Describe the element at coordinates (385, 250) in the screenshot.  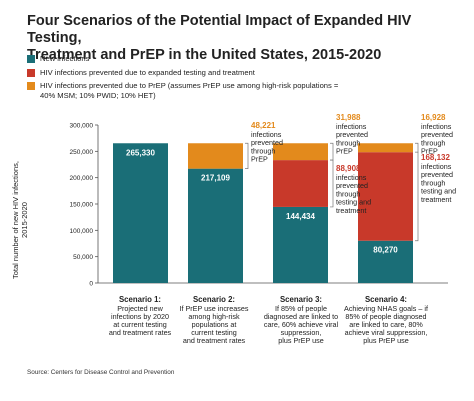
I see `bar-value-label: 80,270` at that location.